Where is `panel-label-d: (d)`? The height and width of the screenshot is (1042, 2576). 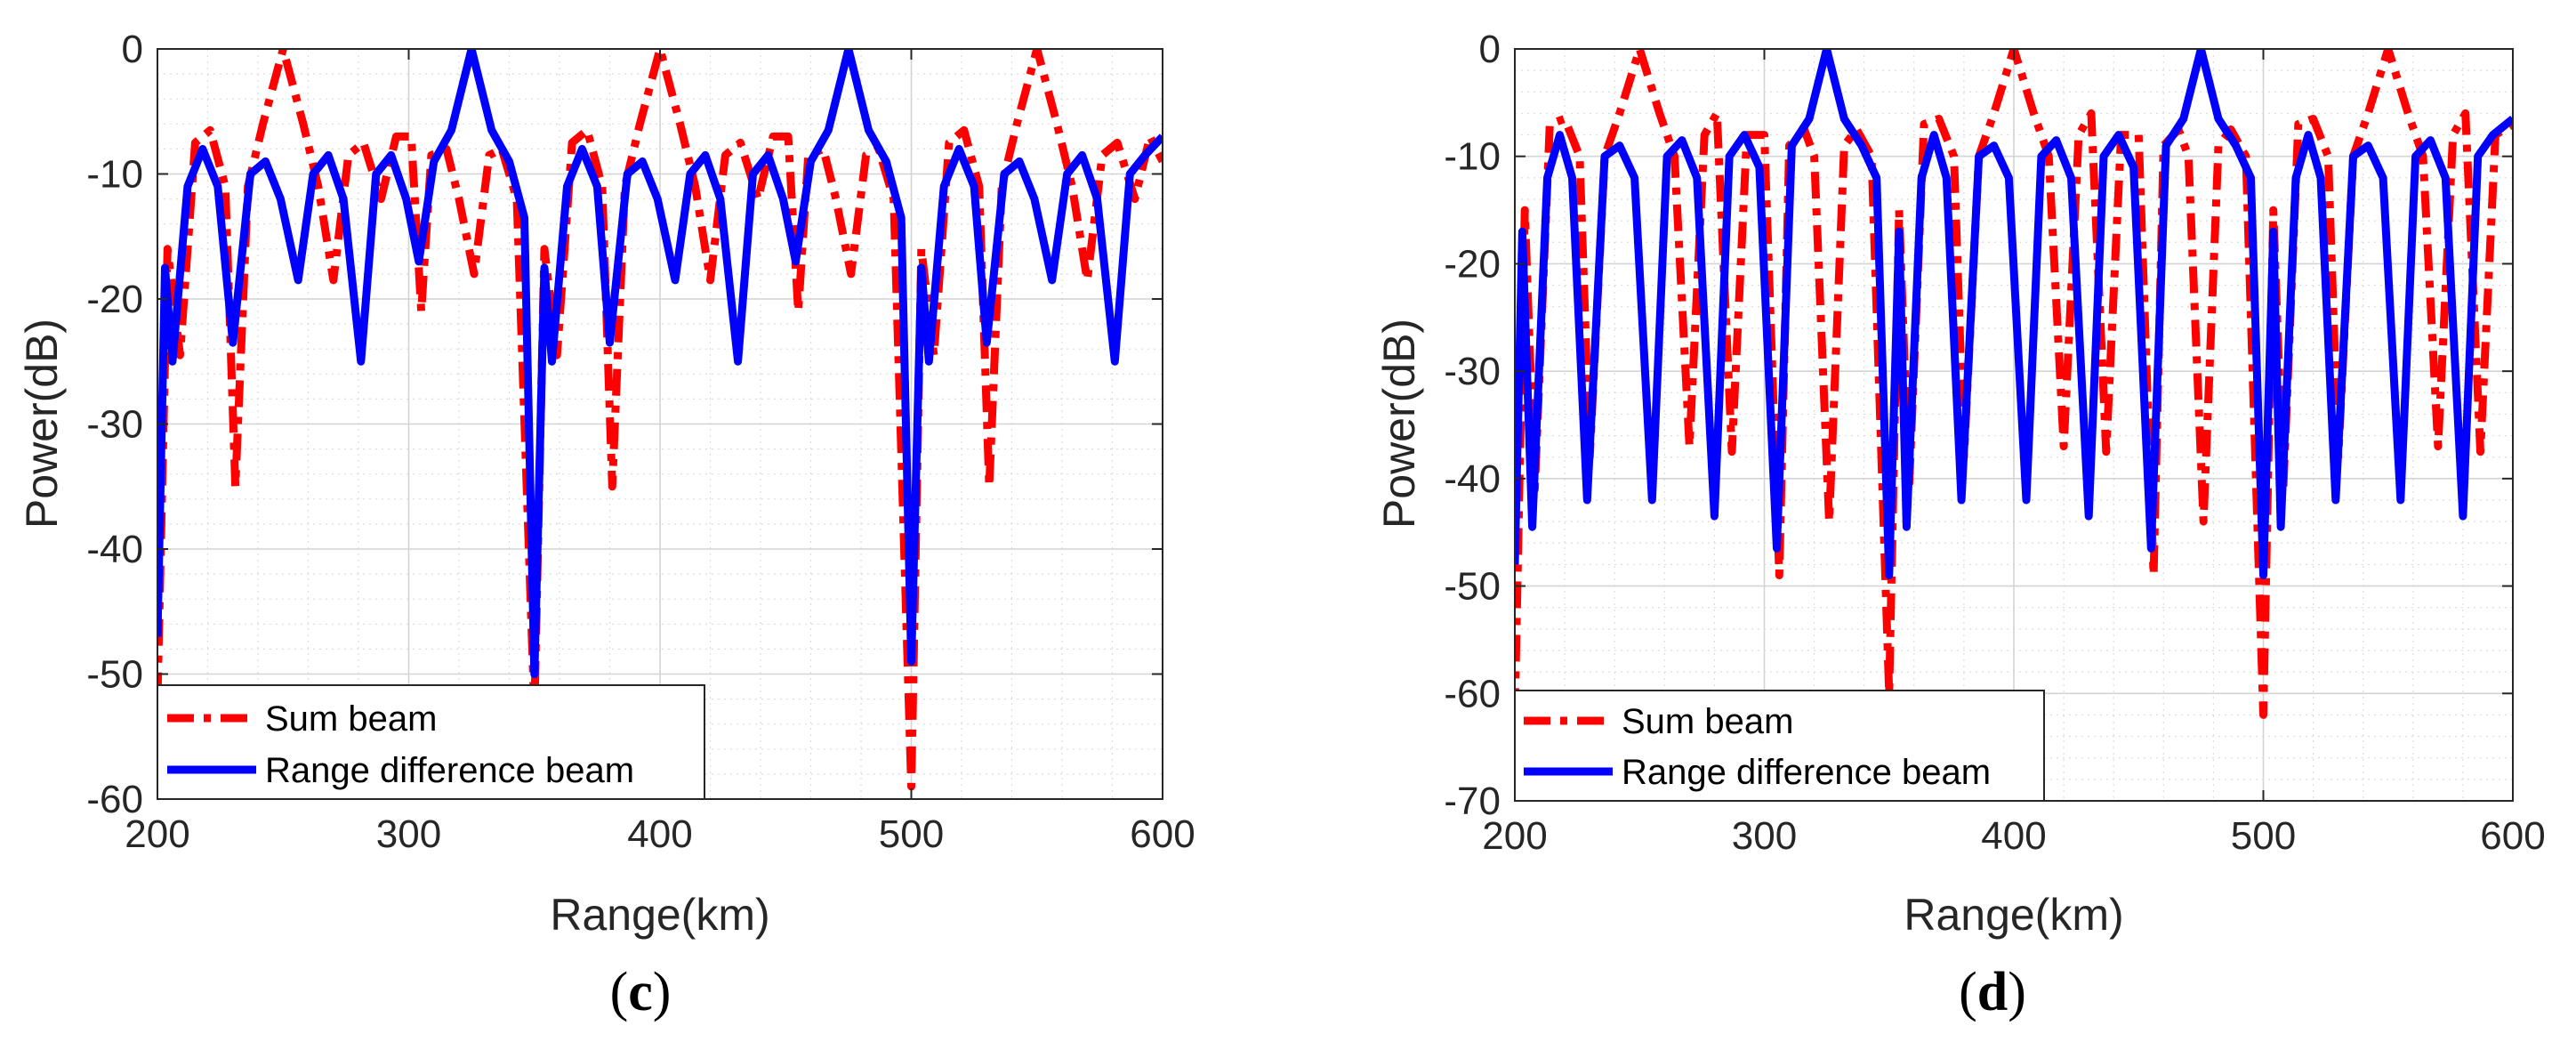 panel-label-d: (d) is located at coordinates (1992, 992).